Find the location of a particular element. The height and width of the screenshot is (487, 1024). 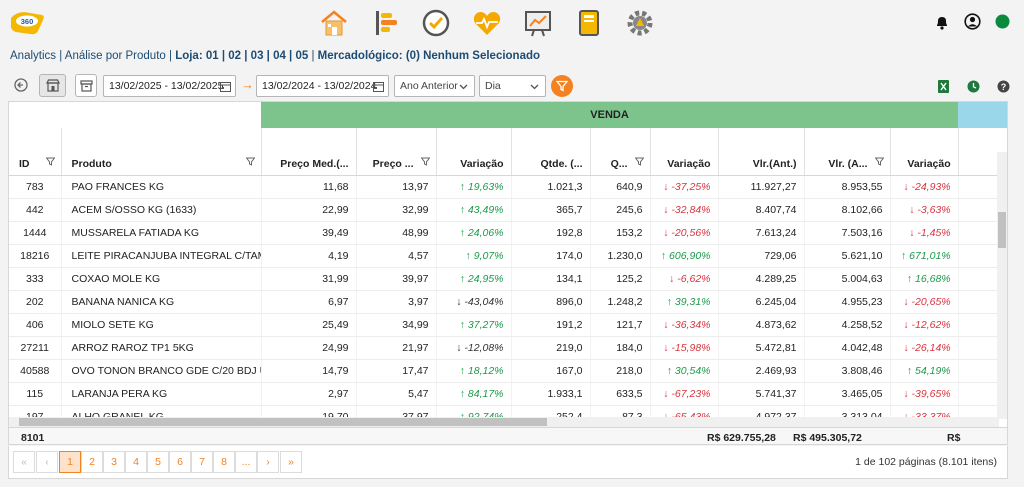

column-header: Vlr.(Ant.) is located at coordinates (761, 152).